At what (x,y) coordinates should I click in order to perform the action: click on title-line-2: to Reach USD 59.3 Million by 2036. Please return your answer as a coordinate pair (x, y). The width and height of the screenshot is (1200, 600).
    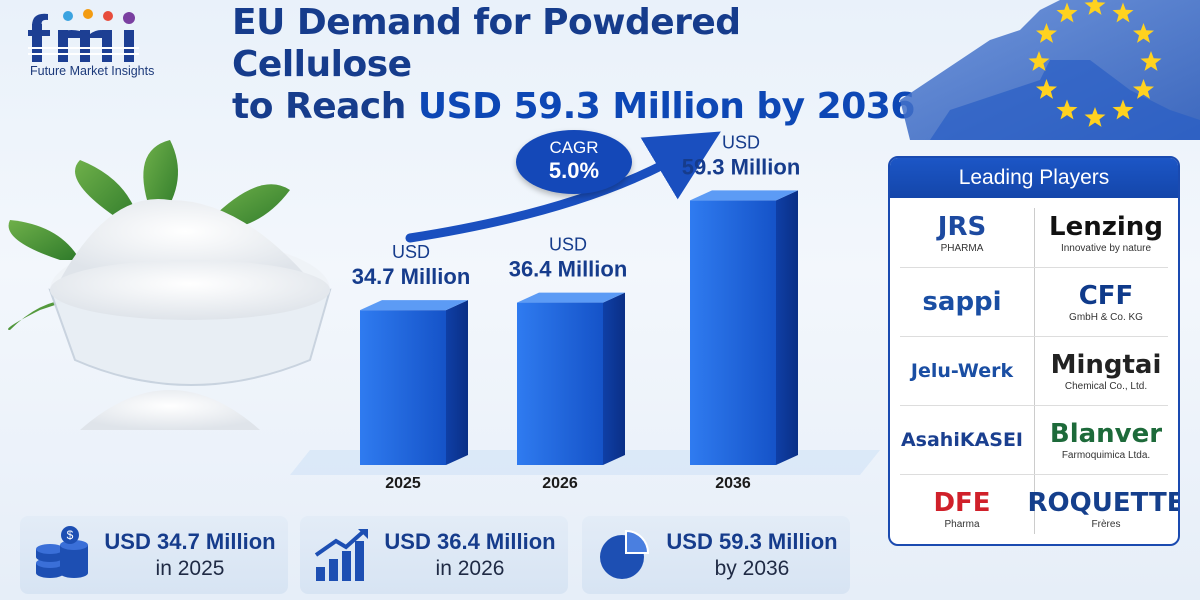
    Looking at the image, I should click on (573, 106).